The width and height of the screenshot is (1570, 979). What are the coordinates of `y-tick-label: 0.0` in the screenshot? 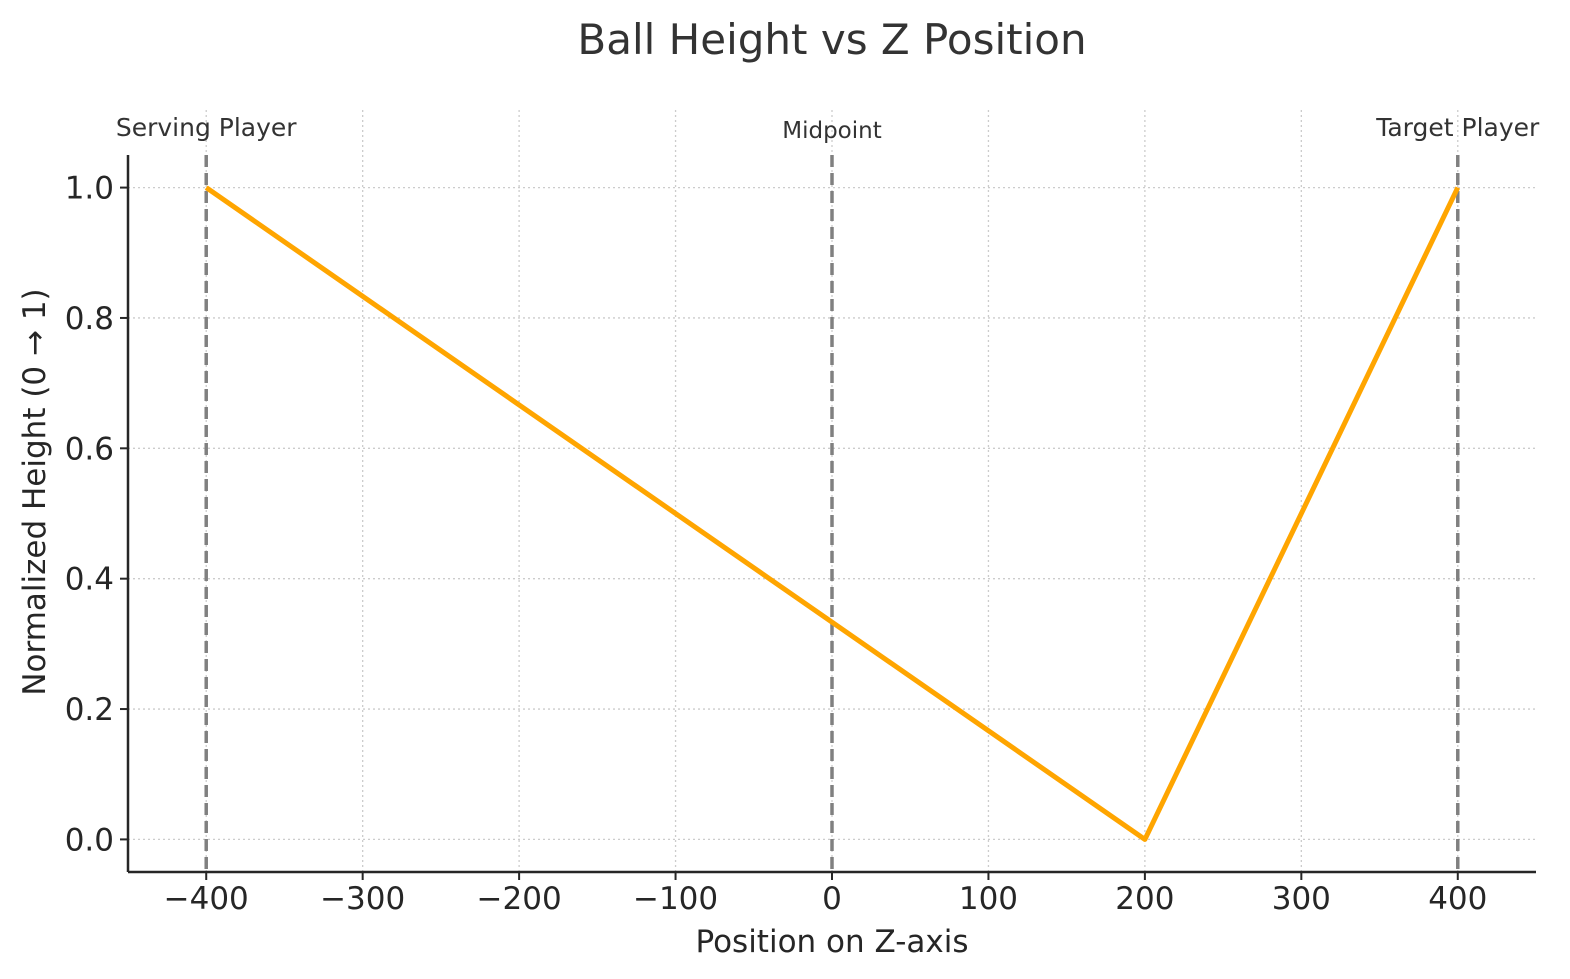 It's located at (89, 840).